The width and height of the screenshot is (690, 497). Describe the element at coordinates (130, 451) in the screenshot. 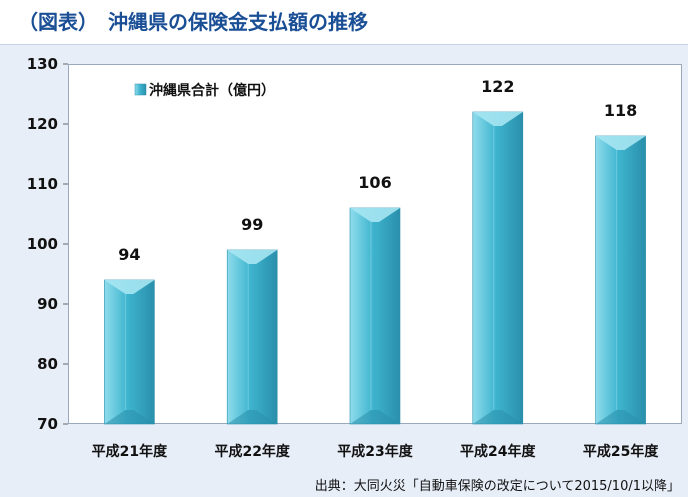

I see `x-tick-label: 平成21年度` at that location.